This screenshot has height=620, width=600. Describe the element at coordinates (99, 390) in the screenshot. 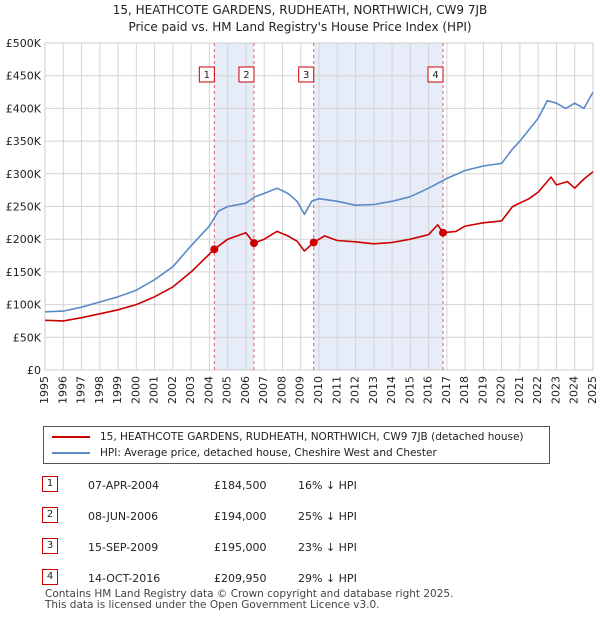

I see `x-tick-label: 1998` at that location.